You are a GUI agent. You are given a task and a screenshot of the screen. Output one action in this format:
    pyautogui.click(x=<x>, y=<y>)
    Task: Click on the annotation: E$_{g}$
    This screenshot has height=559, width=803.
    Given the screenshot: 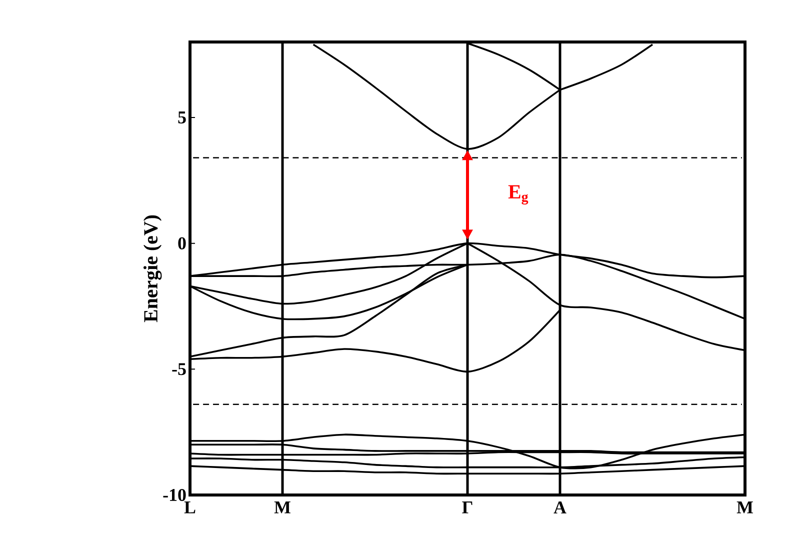 What is the action you would take?
    pyautogui.click(x=518, y=194)
    